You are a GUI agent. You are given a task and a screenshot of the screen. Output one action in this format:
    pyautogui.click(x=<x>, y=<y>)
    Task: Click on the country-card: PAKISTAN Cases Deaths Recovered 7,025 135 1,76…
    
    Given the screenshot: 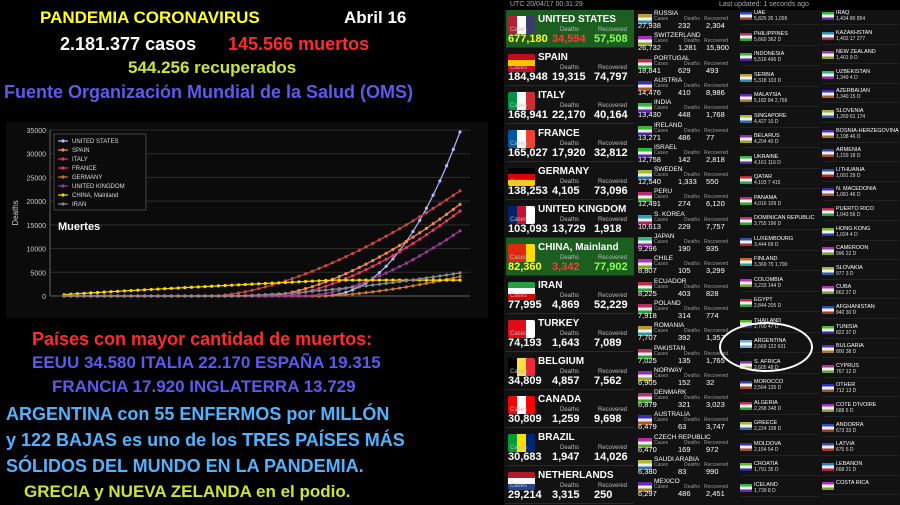 What is the action you would take?
    pyautogui.click(x=687, y=355)
    